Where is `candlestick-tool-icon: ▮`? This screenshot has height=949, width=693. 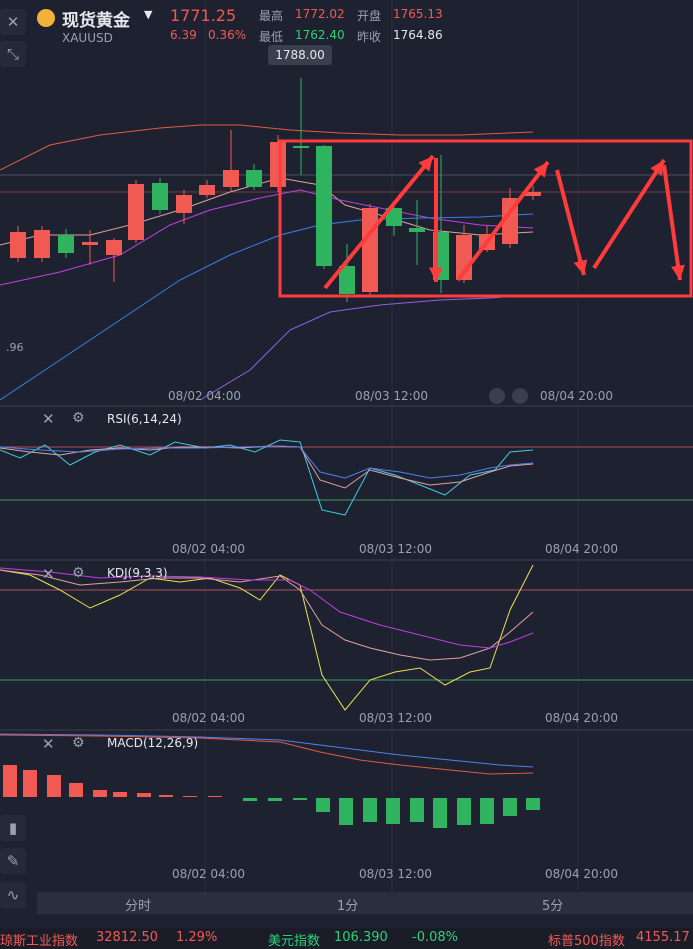
candlestick-tool-icon: ▮ is located at coordinates (13, 828).